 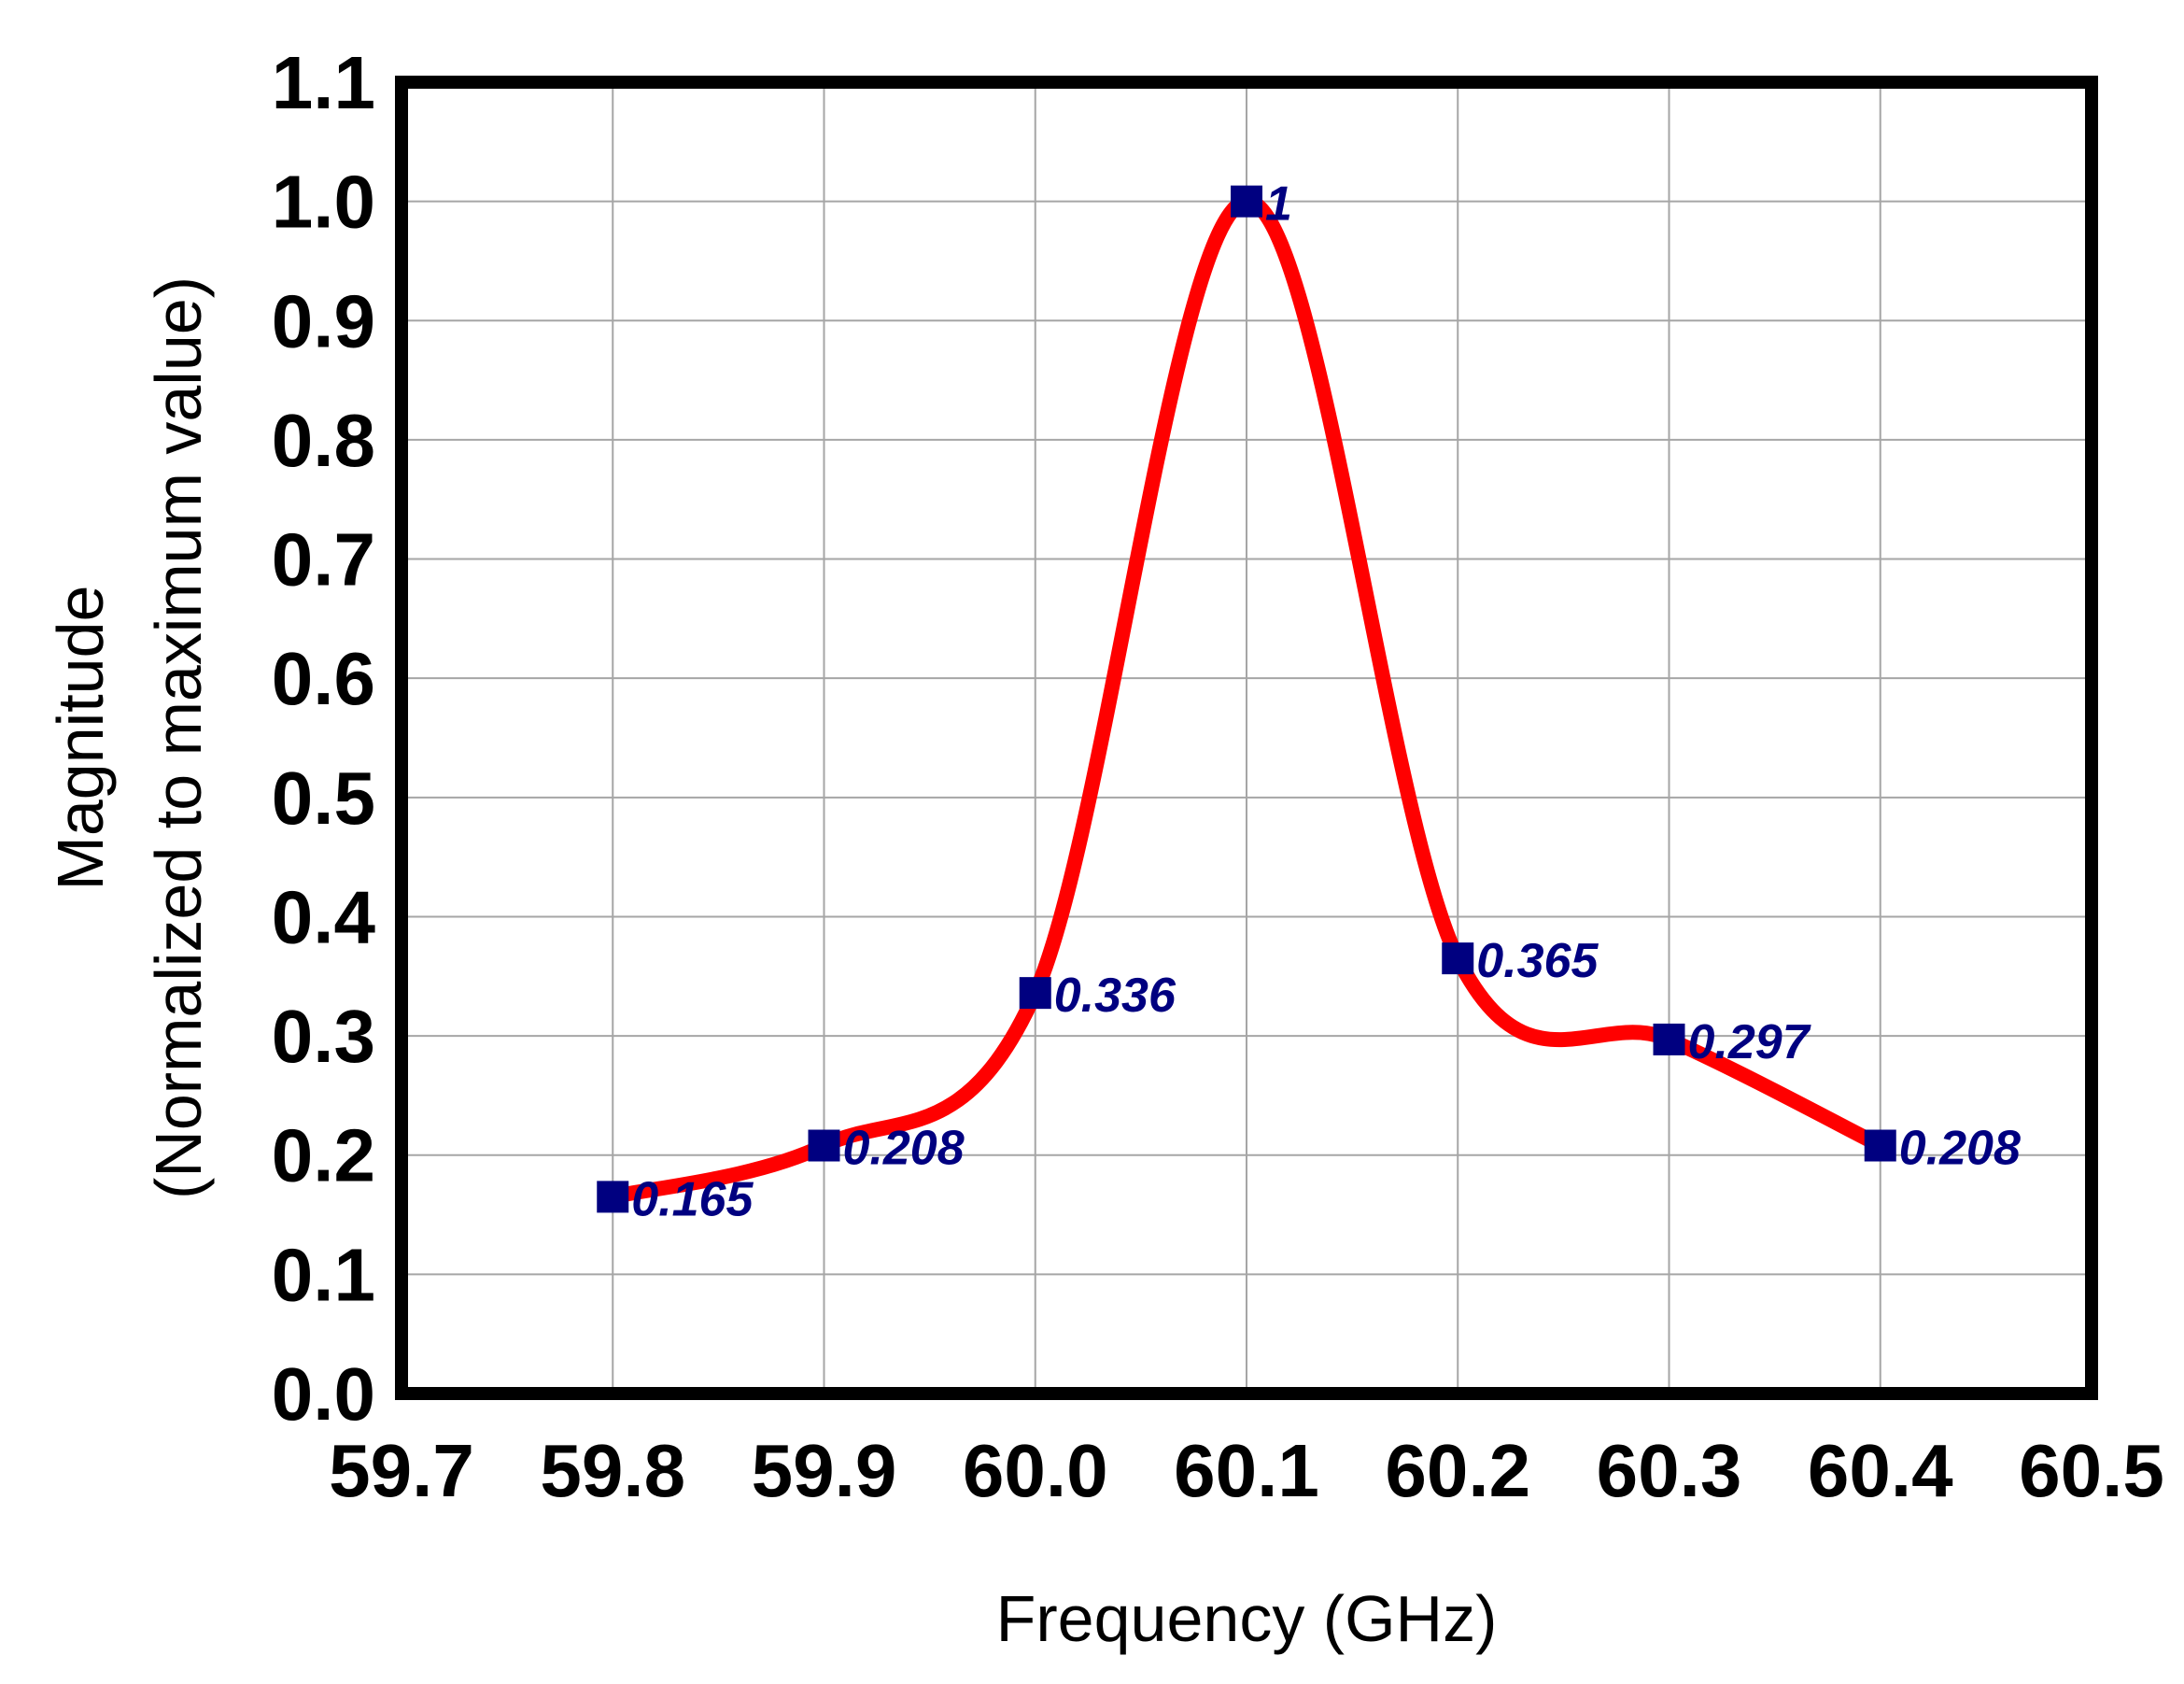 I want to click on y-tick-label: 0.4, so click(x=324, y=916).